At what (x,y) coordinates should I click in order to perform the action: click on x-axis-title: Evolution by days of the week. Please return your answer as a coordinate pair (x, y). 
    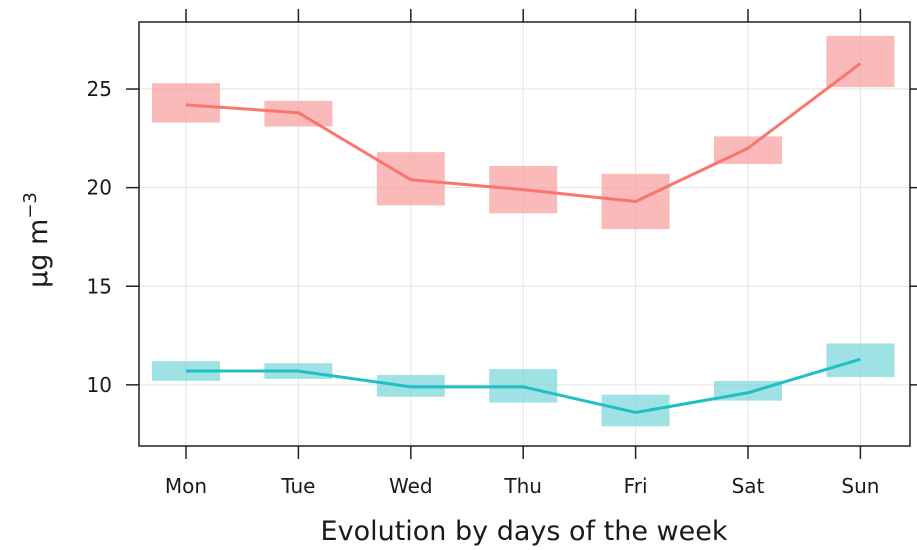
    Looking at the image, I should click on (524, 531).